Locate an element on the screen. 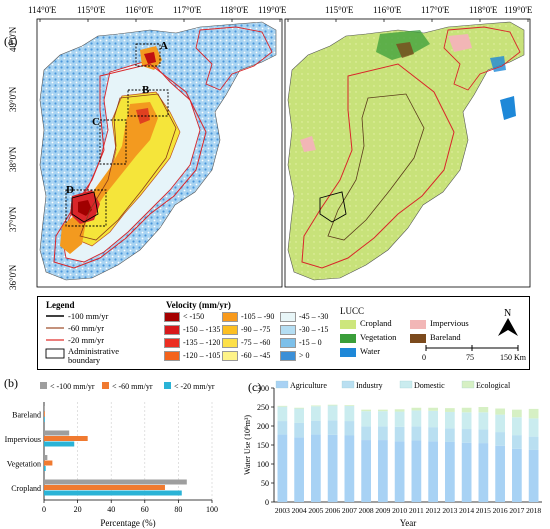 This screenshot has height=529, width=550. lucc-legend-item: Water is located at coordinates (360, 351).